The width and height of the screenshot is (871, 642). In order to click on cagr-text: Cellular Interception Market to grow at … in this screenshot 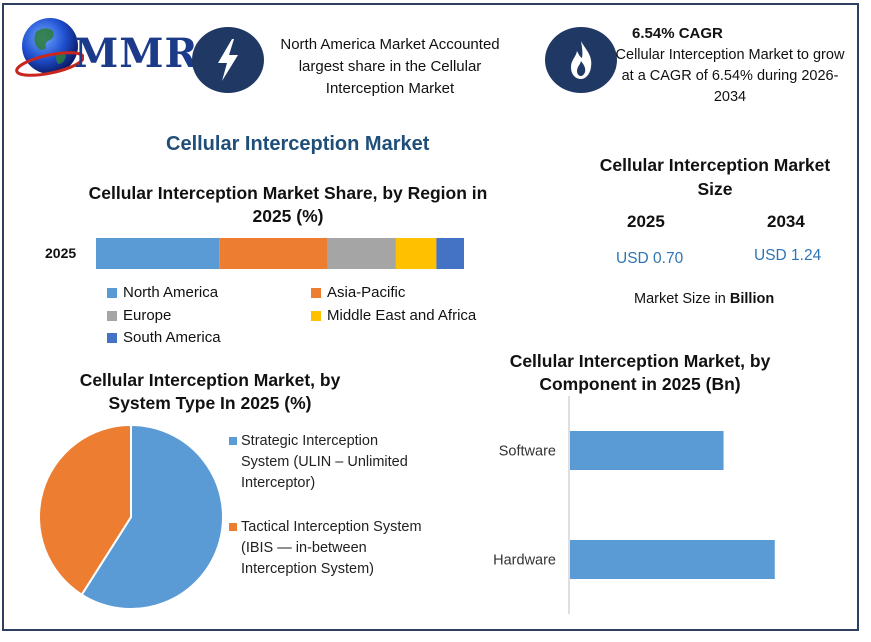, I will do `click(730, 76)`.